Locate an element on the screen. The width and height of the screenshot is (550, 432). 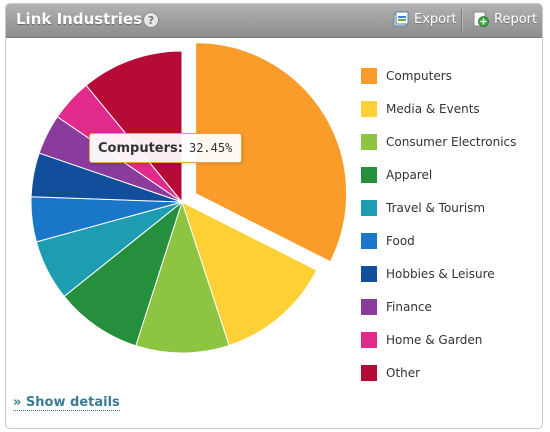
pie-slice-other is located at coordinates (134, 127).